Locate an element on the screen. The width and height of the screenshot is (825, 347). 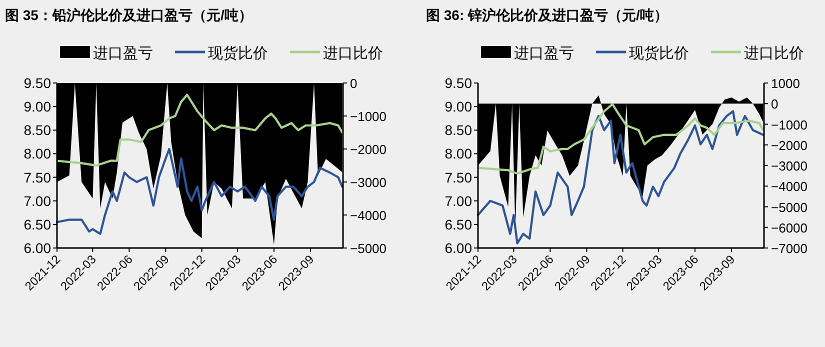
y2-tick-label: −6000 is located at coordinates (789, 228).